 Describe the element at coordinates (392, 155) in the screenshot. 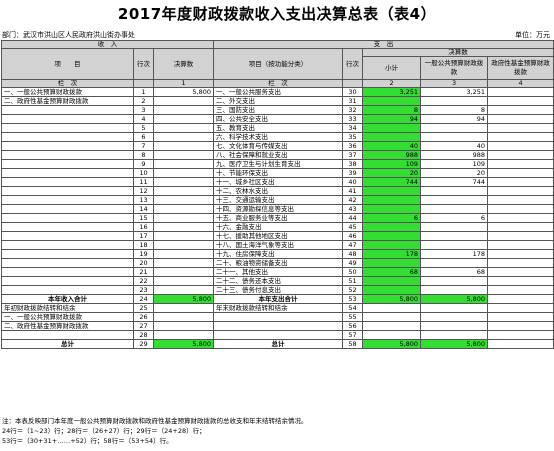

I see `expense-subtotal: 988` at that location.